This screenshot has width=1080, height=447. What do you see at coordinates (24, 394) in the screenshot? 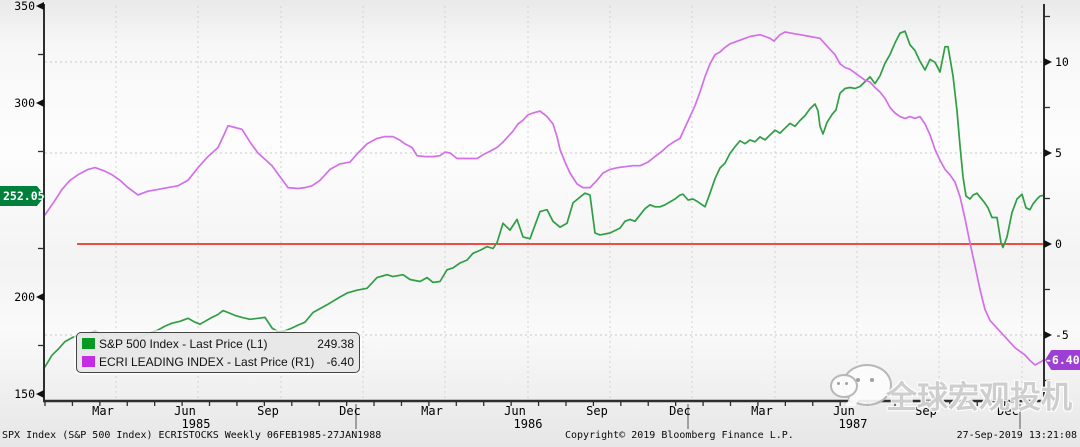
I see `left-axis-tick-label: 150` at bounding box center [24, 394].